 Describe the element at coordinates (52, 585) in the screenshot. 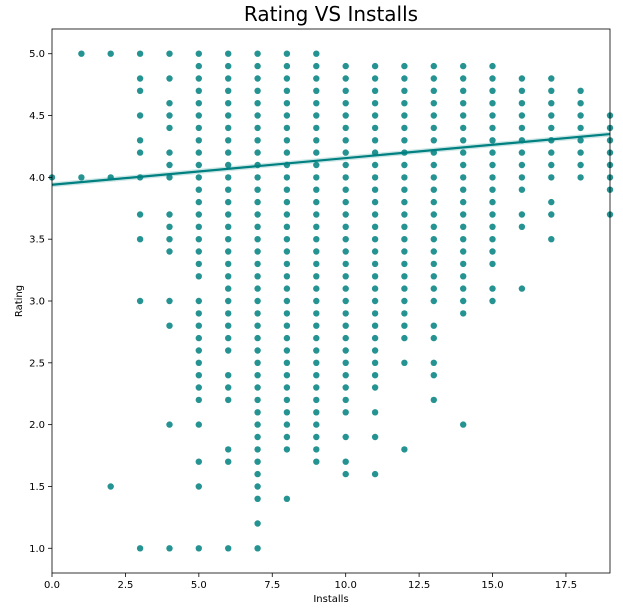

I see `x-tick-label: 0.0` at that location.